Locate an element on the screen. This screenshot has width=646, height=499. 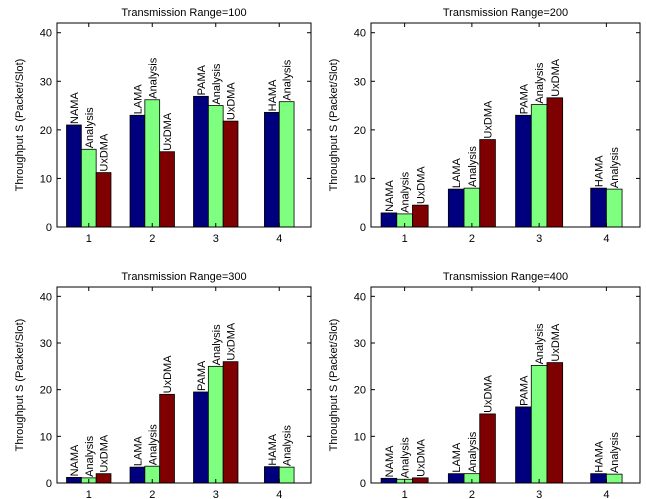
chart-title: Transmission Range=100 is located at coordinates (183, 13).